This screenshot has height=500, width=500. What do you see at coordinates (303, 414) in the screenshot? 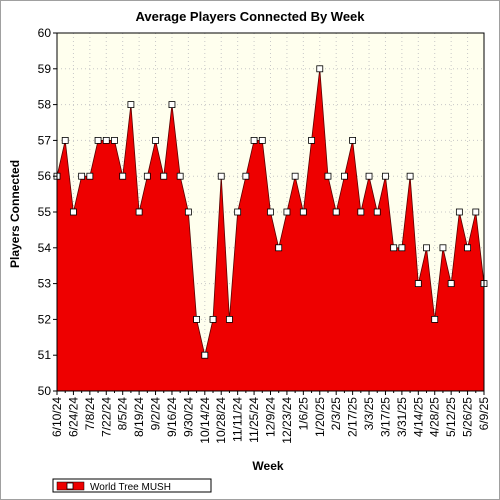
I see `x-tick-label: 1/6/25` at bounding box center [303, 414].